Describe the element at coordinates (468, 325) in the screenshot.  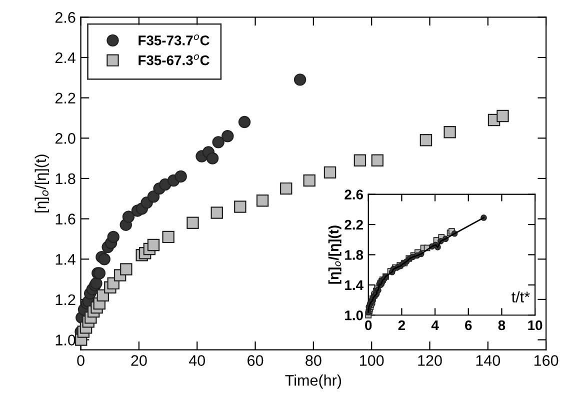
I see `x-tick-label: 6` at that location.